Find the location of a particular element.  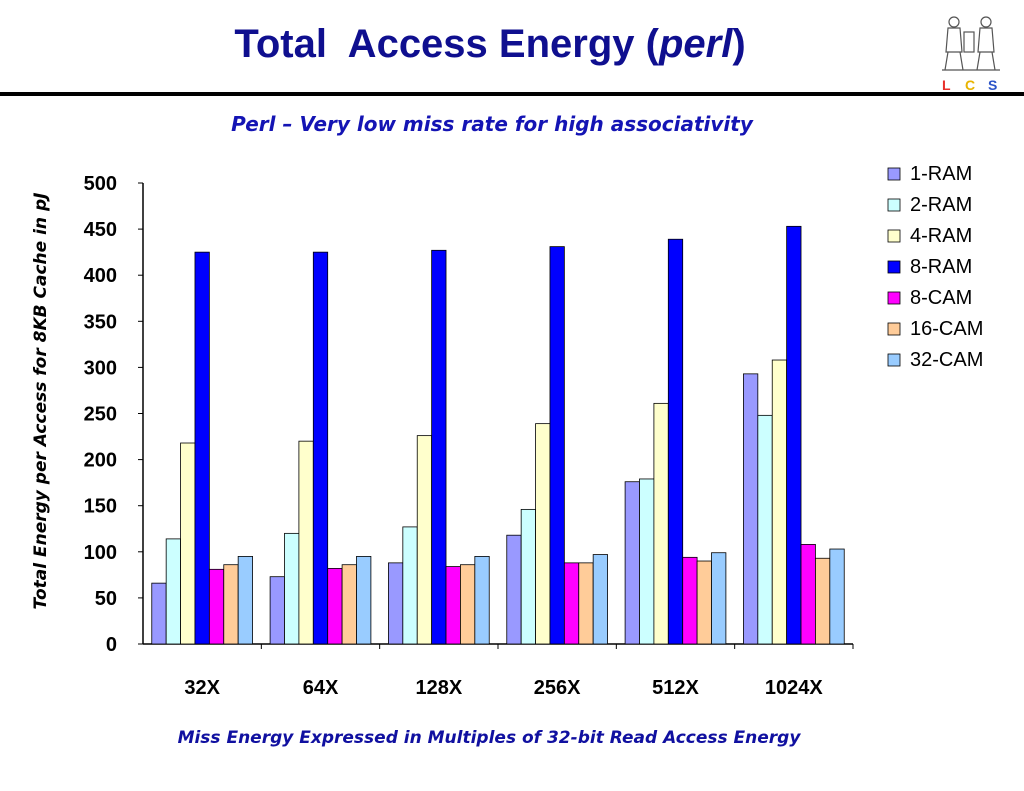

y-tick-label: 500 is located at coordinates (100, 184).